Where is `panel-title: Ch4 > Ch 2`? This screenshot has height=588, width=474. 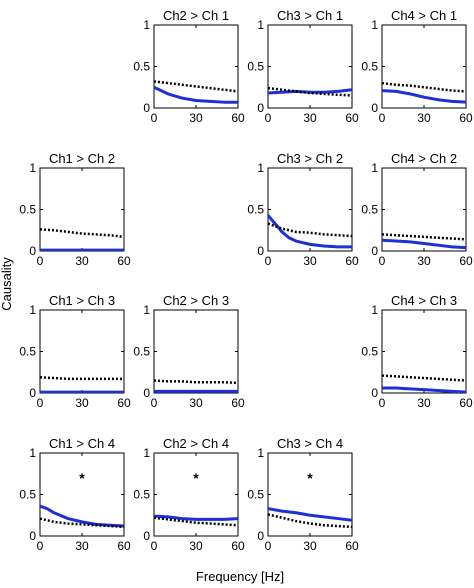 panel-title: Ch4 > Ch 2 is located at coordinates (424, 158).